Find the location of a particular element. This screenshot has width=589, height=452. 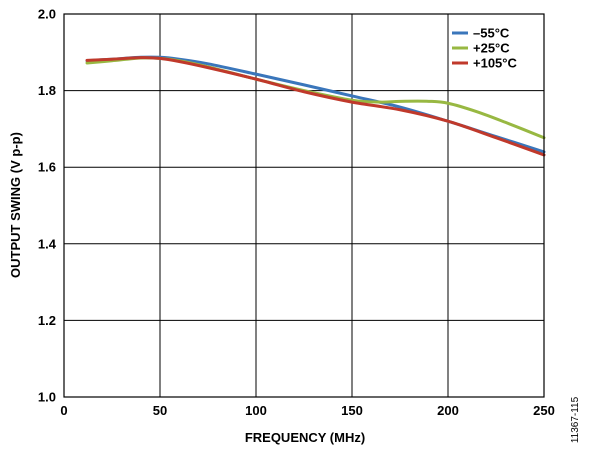

y-tick-label: 1.6 is located at coordinates (47, 167).